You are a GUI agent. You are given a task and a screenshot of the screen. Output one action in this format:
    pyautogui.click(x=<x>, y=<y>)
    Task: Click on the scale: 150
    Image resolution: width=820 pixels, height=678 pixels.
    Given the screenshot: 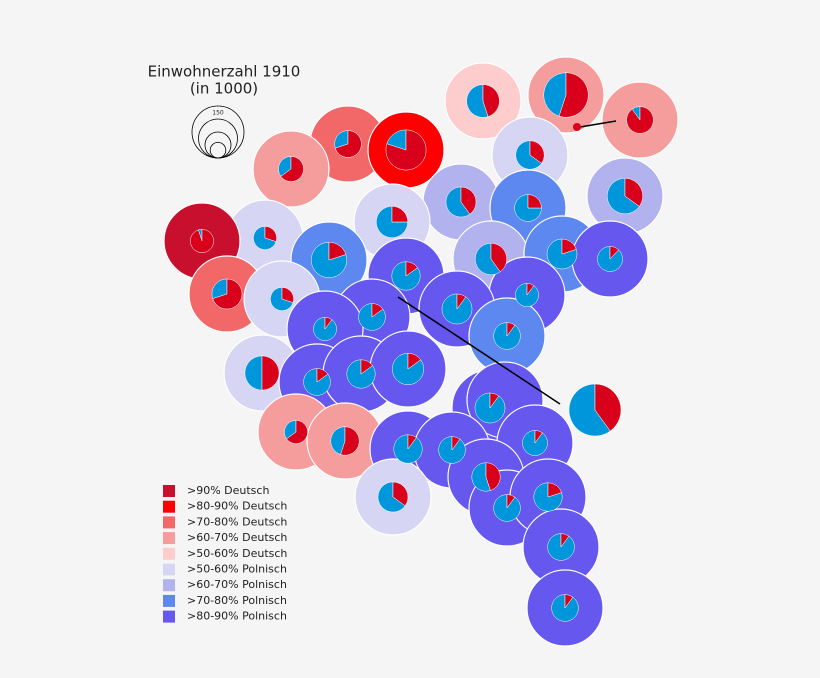 What is the action you would take?
    pyautogui.click(x=218, y=132)
    